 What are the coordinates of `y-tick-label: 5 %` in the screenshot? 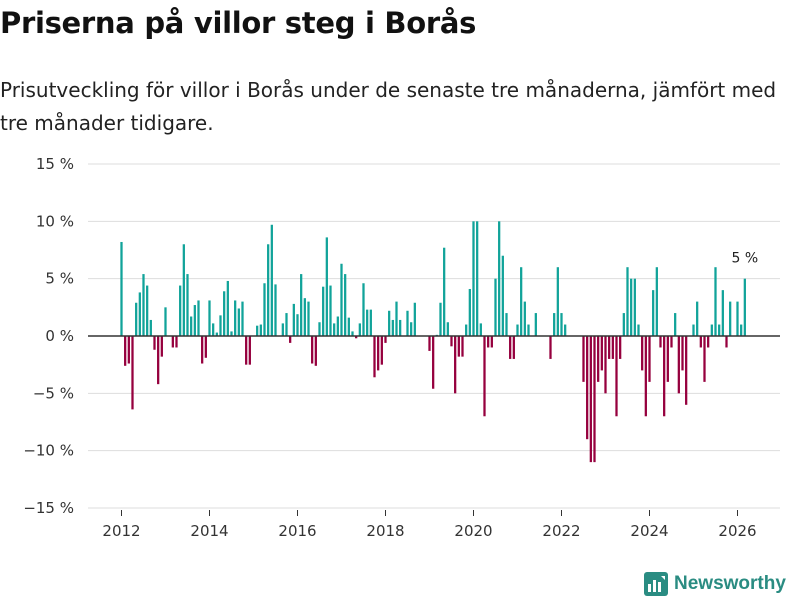 It's located at (59, 279).